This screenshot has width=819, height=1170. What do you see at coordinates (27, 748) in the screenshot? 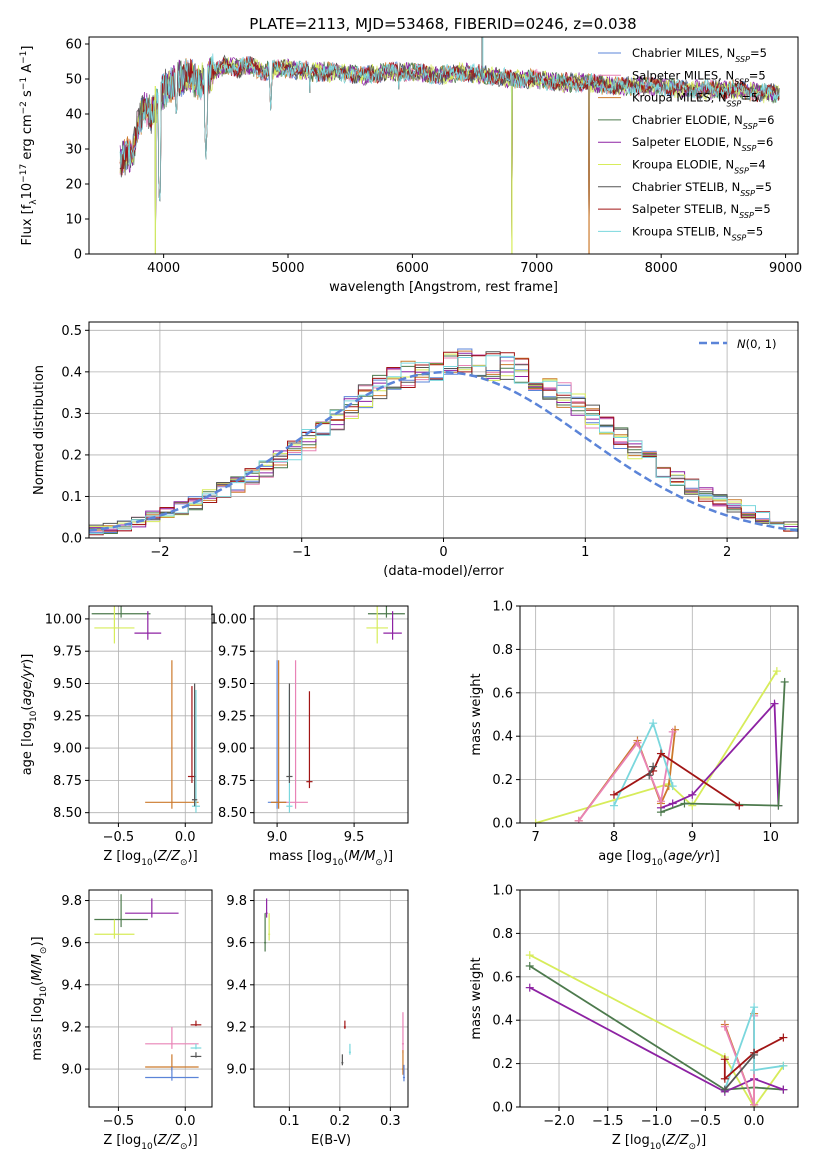
I see `y-axis-label-part: age [log` at bounding box center [27, 748].